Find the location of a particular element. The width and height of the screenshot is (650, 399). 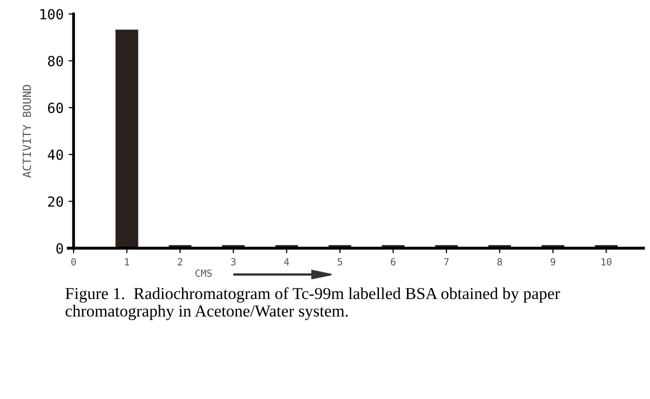

x-tick-label: 8 is located at coordinates (499, 262).